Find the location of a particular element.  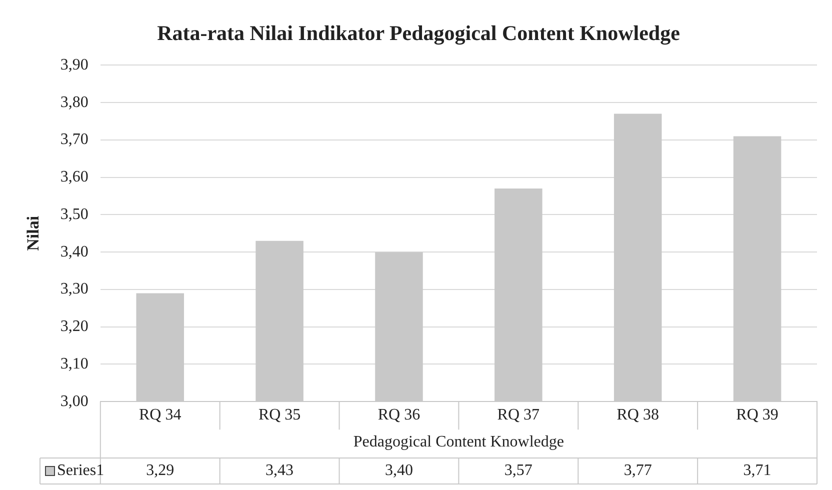

y-tick-label: 3,60 is located at coordinates (74, 177).